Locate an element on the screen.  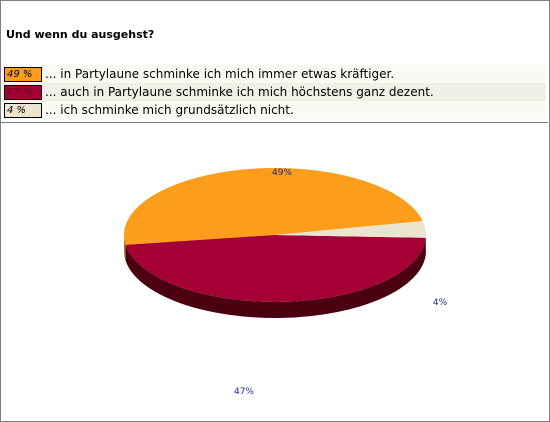
legend-percent-box: 47 % is located at coordinates (23, 92).